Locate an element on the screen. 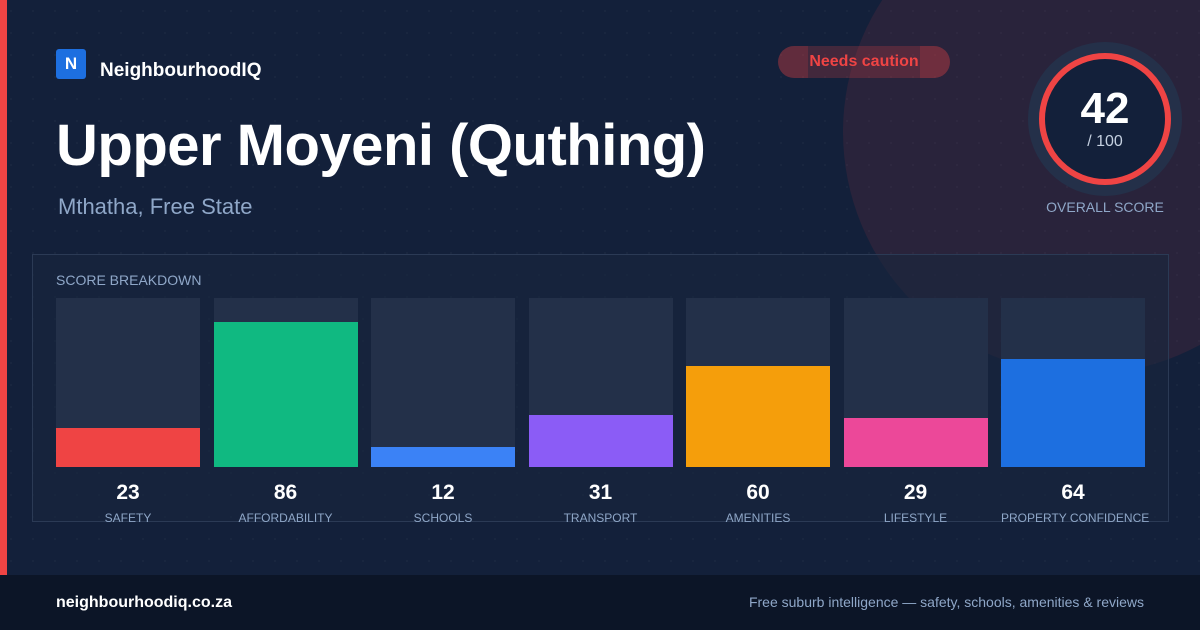 This screenshot has width=1200, height=630. status-badge: Needs caution is located at coordinates (864, 62).